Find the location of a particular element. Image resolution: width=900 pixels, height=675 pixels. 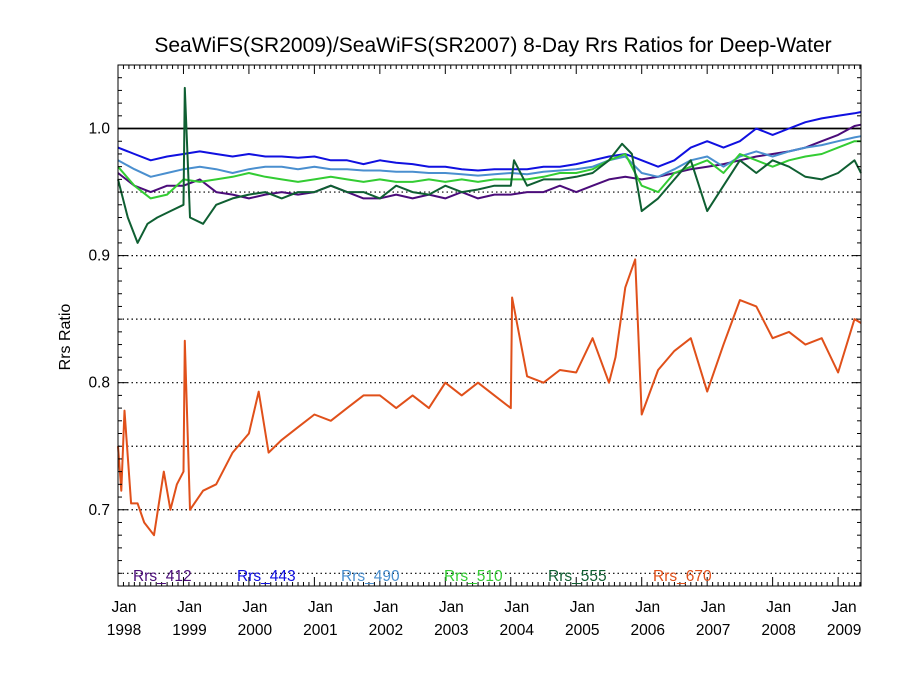

x-tick-label-year: 2006 is located at coordinates (647, 630).